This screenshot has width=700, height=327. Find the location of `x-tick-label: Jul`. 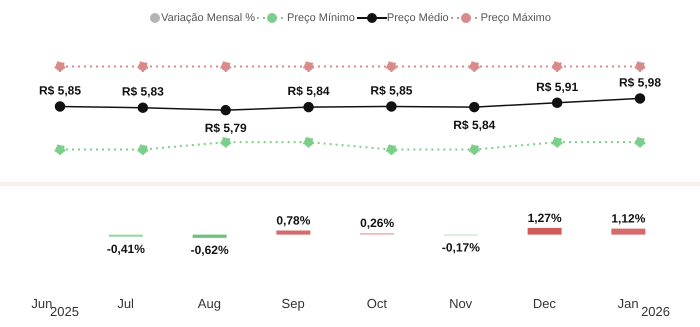

x-tick-label: Jul is located at coordinates (125, 304).